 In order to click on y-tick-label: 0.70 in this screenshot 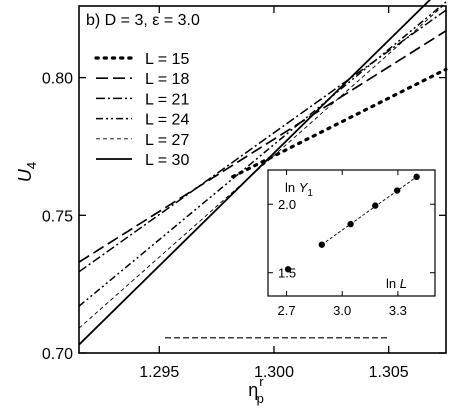, I will do `click(57, 354)`.